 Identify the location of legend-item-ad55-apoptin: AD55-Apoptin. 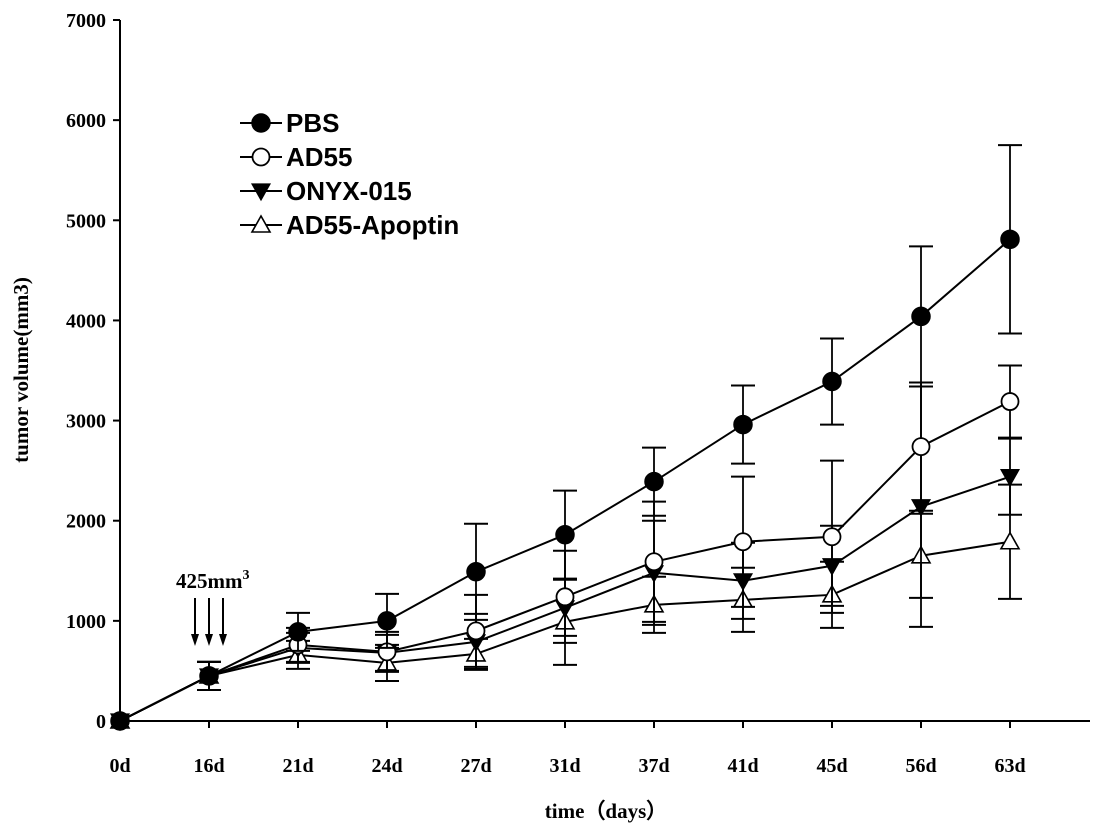
(349, 225).